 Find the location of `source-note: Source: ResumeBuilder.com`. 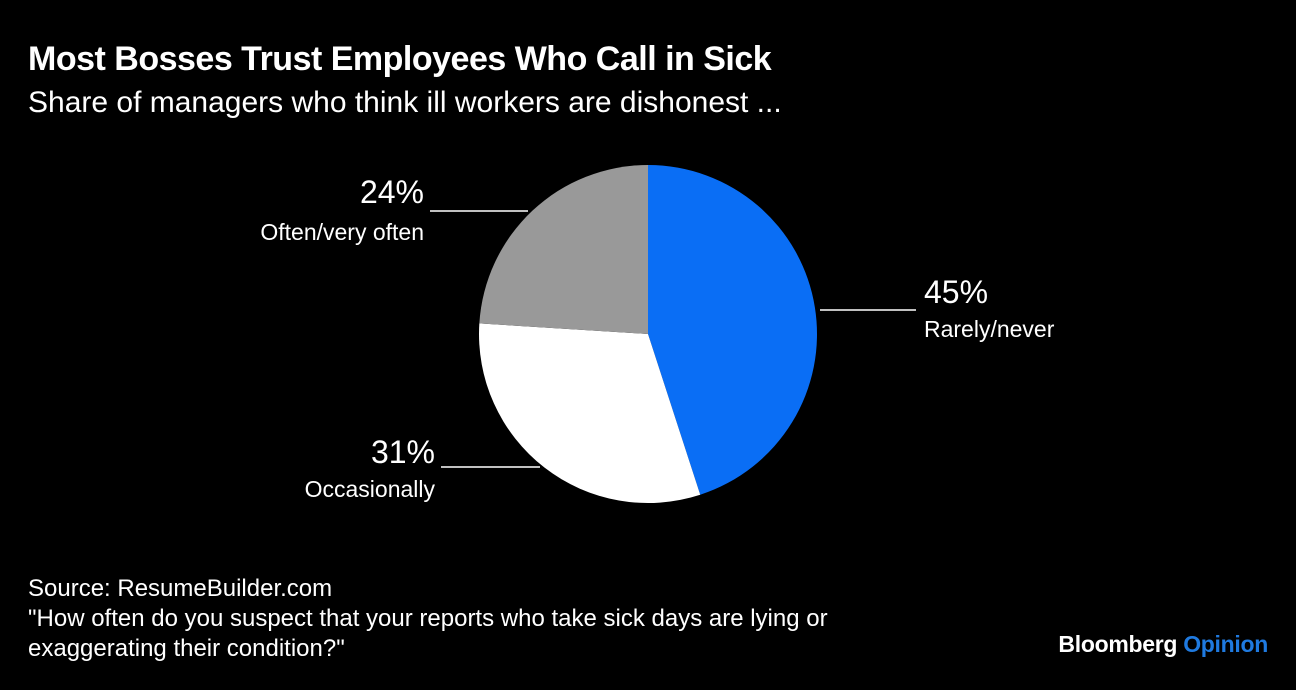

source-note: Source: ResumeBuilder.com is located at coordinates (180, 588).